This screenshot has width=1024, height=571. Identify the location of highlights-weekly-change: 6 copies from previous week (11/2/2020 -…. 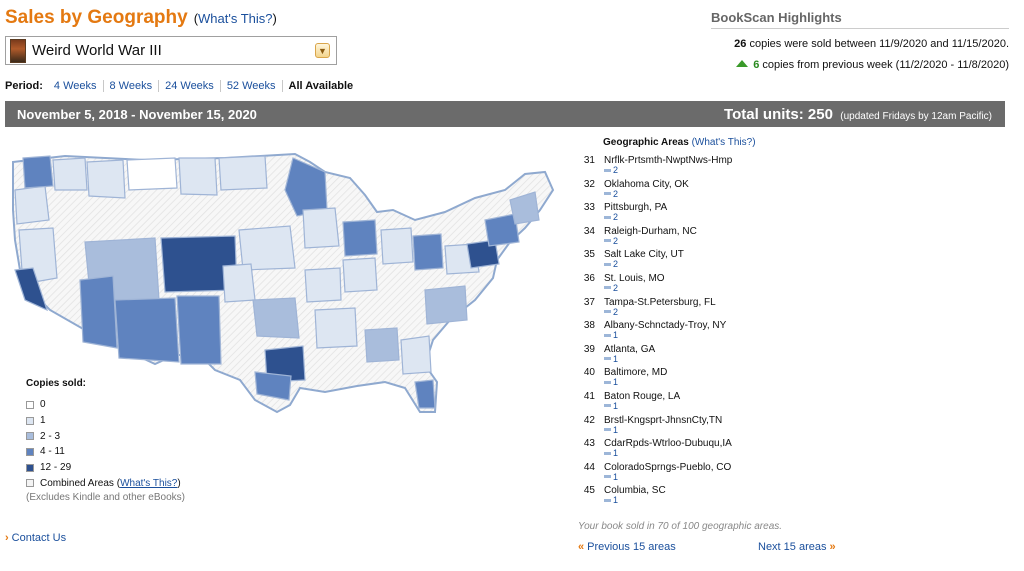
(860, 65).